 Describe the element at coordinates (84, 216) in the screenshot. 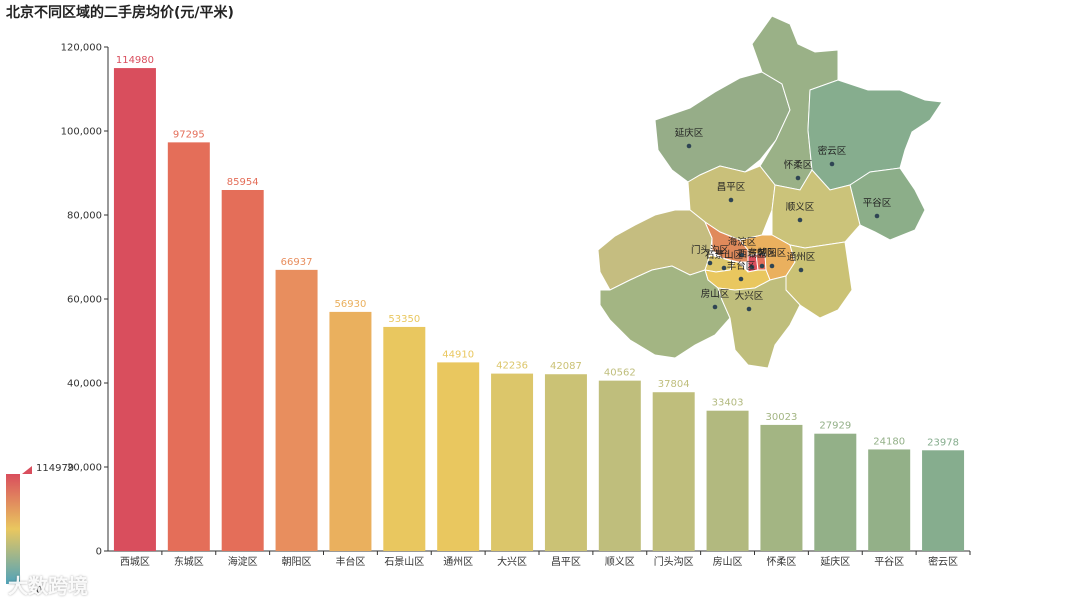

I see `y-tick-label: 80,000` at that location.